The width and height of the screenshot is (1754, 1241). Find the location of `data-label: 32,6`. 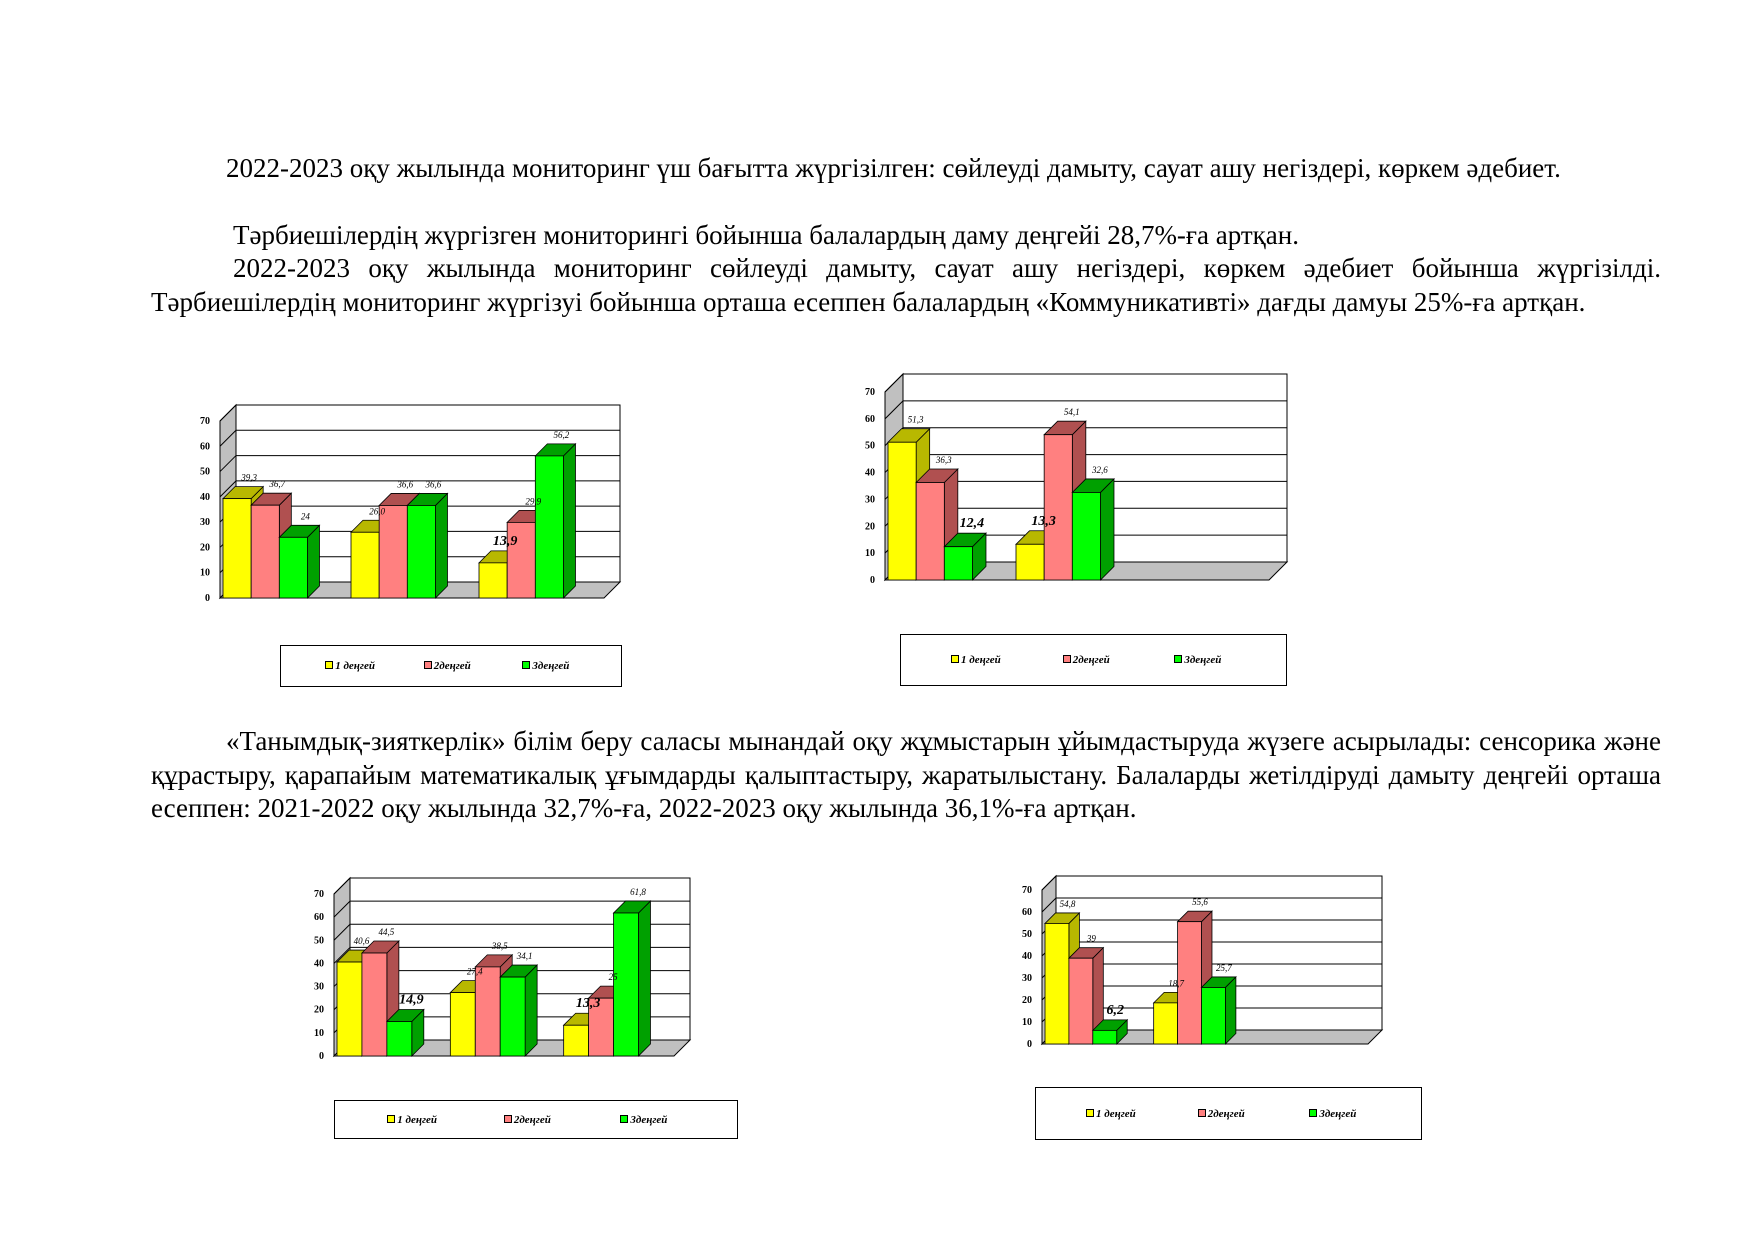

data-label: 32,6 is located at coordinates (1099, 470).